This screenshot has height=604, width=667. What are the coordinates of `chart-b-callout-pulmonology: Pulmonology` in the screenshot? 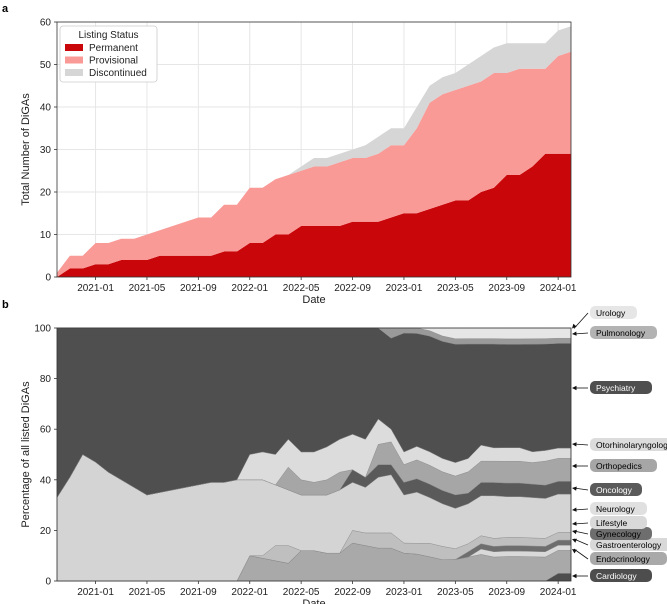 It's located at (614, 332).